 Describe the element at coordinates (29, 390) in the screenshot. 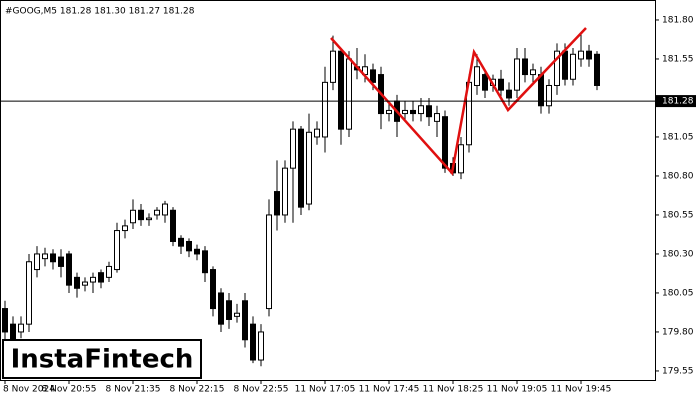

I see `x-tick-label: 8 Nov 2024` at that location.